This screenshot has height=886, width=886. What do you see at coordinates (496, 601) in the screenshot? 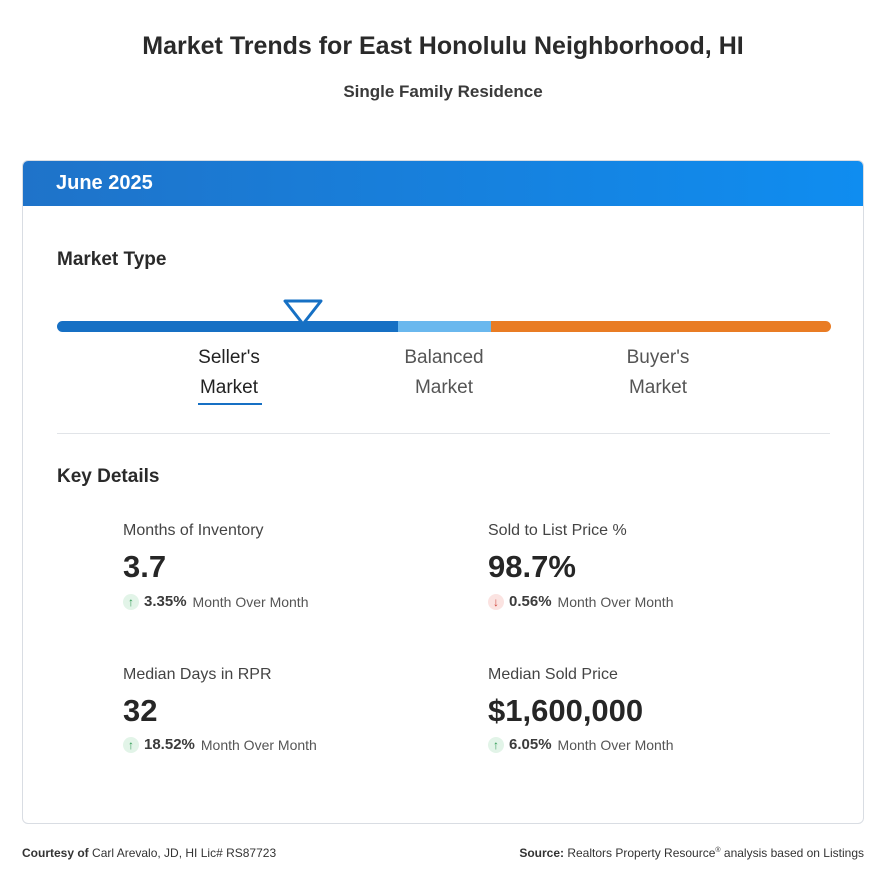
I see `arrow-down-icon: ↓` at bounding box center [496, 601].